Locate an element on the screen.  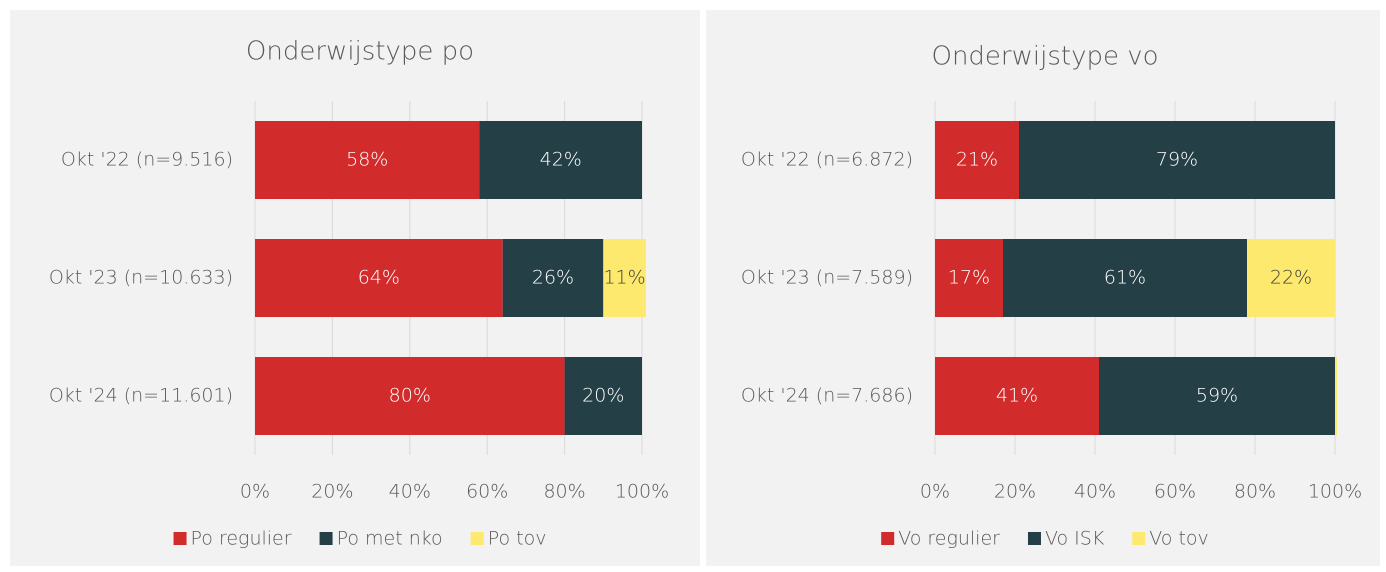
y-tick-label: Okt '22 (n=6.872) is located at coordinates (827, 160).